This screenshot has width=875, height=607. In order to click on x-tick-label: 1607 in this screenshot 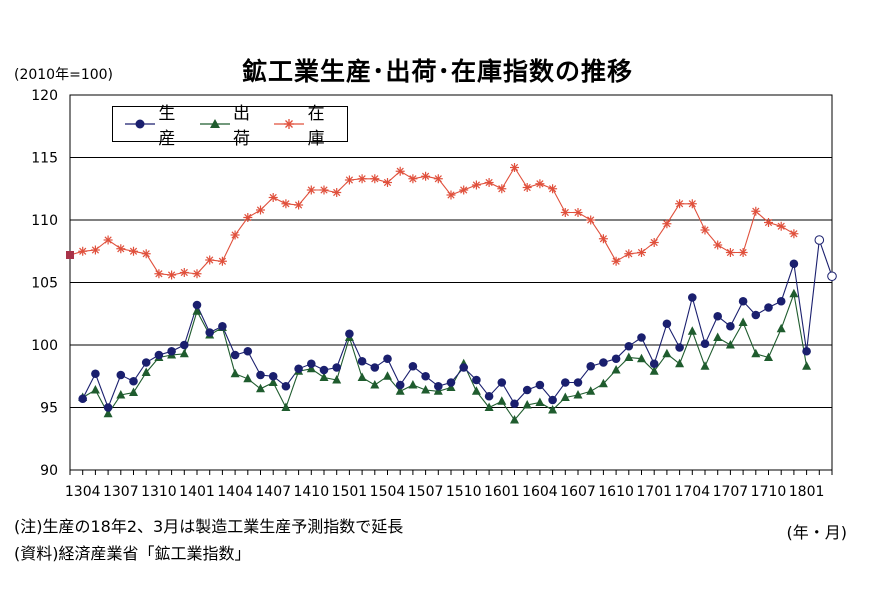, I will do `click(578, 492)`.